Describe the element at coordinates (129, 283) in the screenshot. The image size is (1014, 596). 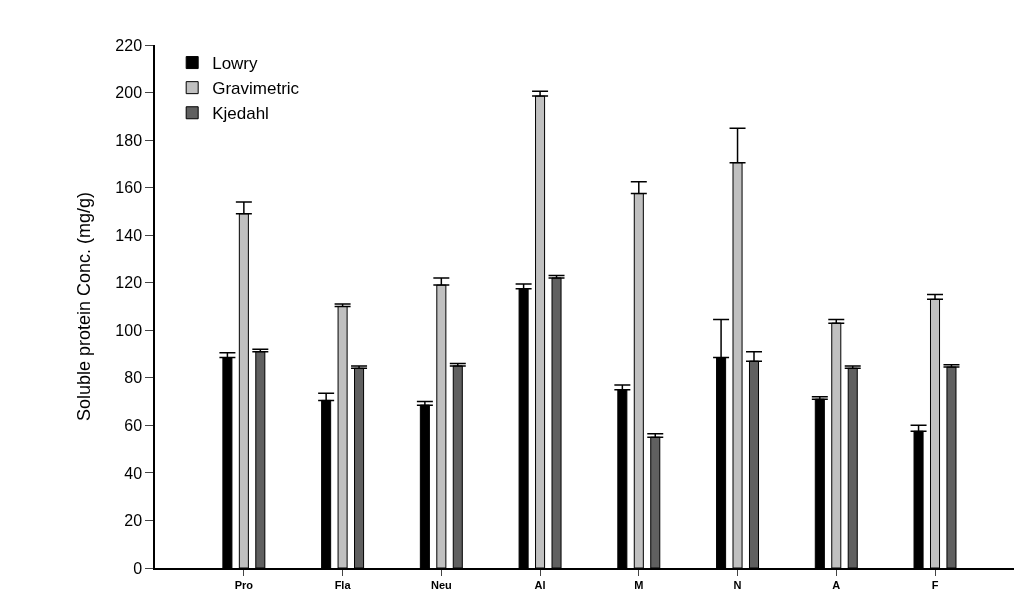
I see `y-tick-label: 120` at that location.